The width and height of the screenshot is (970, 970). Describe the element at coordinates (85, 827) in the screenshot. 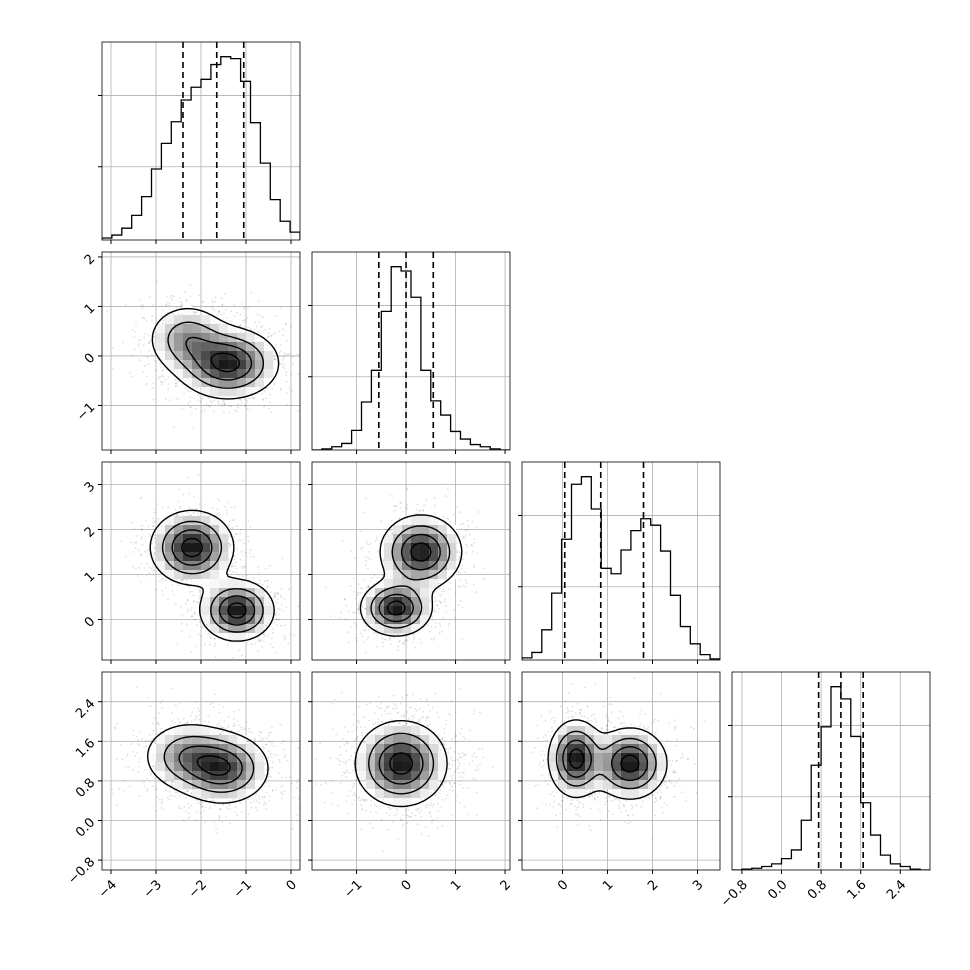

I see `y-tick-label: 0.0` at that location.